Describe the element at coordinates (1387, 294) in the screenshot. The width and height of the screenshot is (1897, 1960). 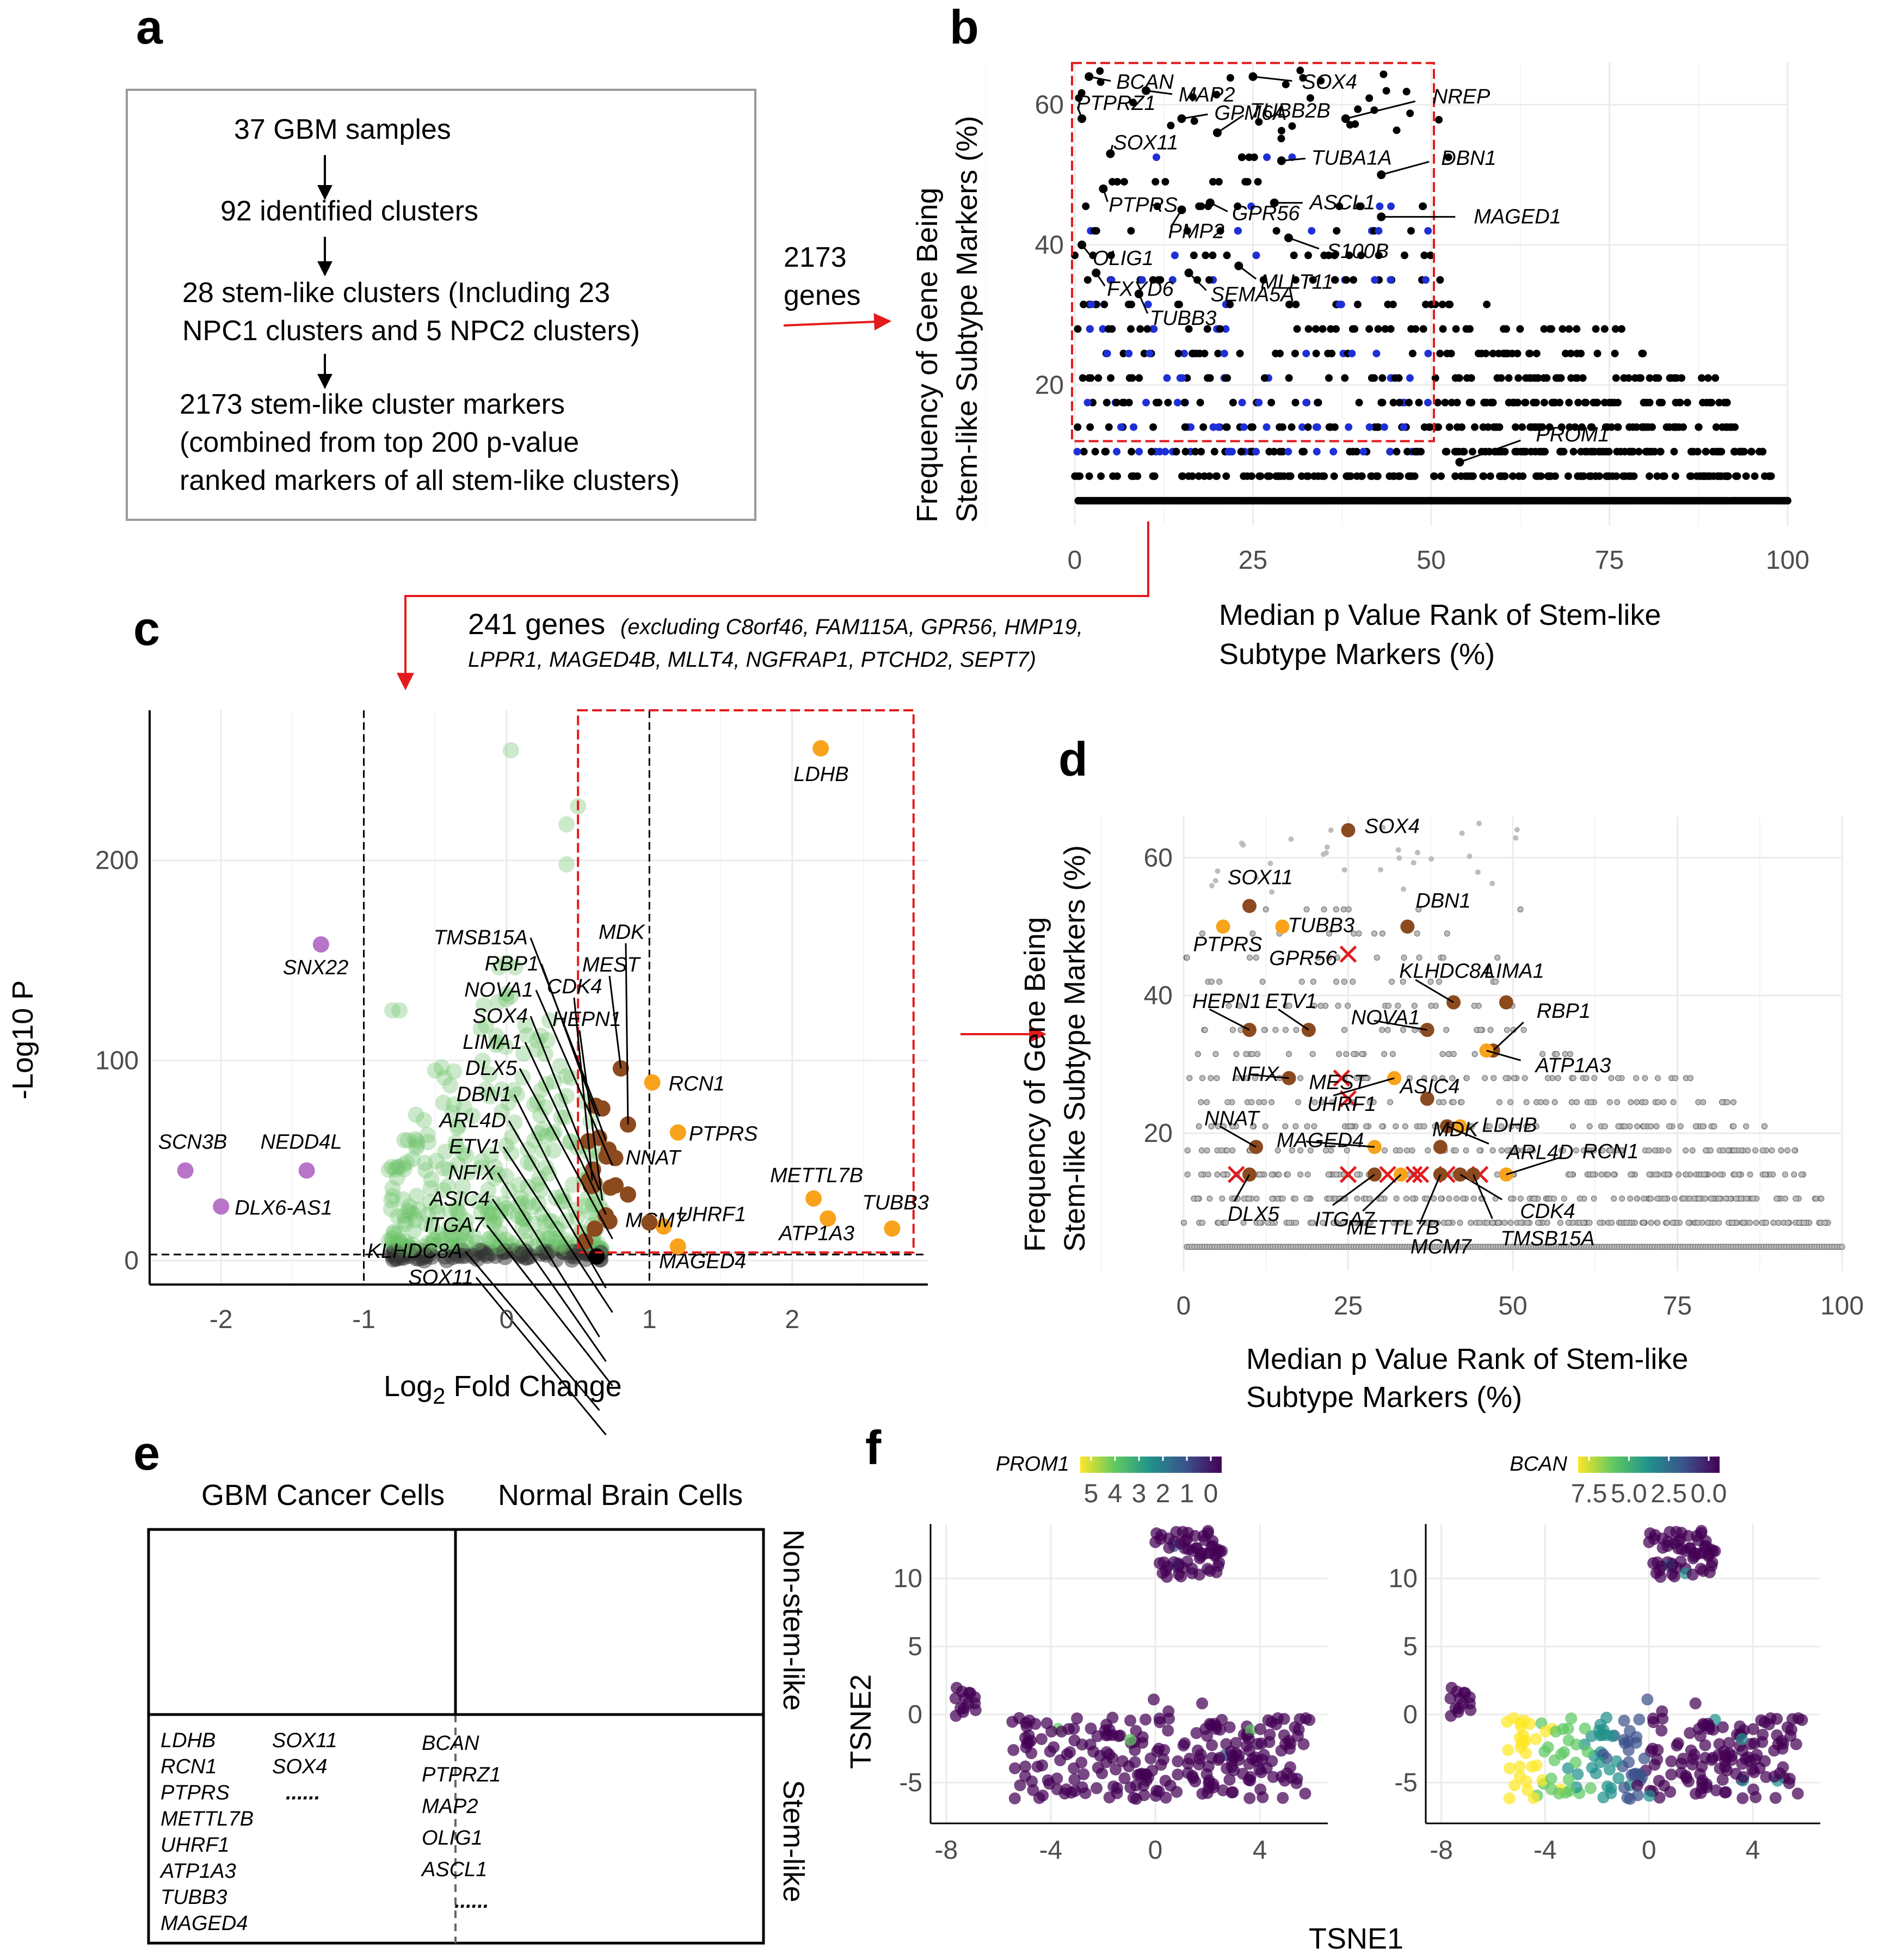
I see `panel-b-grid` at that location.